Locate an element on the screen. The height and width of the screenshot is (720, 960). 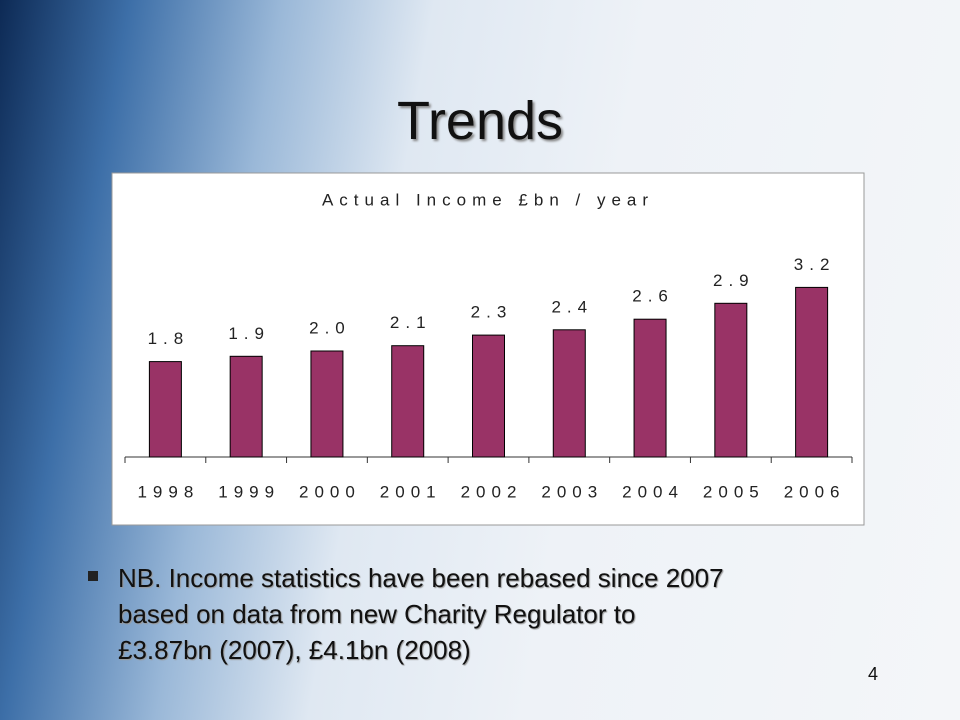
note-line: £3.87bn (2007), £4.1bn (2008) is located at coordinates (294, 650).